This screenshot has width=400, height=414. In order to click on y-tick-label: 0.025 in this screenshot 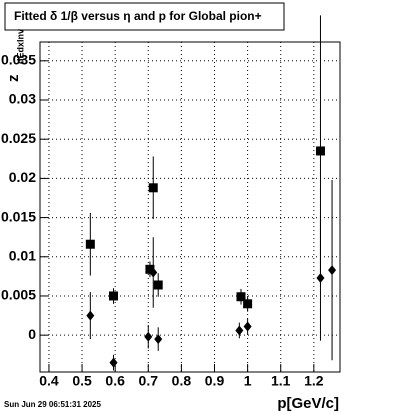, I will do `click(18, 138)`.